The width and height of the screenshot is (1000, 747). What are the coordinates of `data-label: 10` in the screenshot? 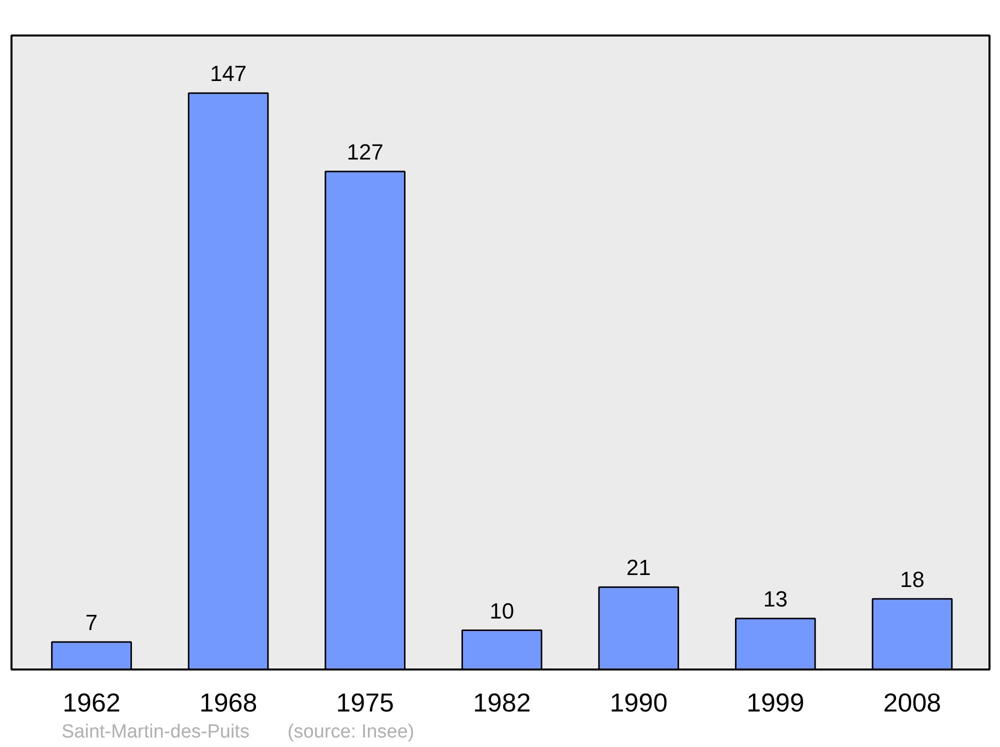 It's located at (502, 611).